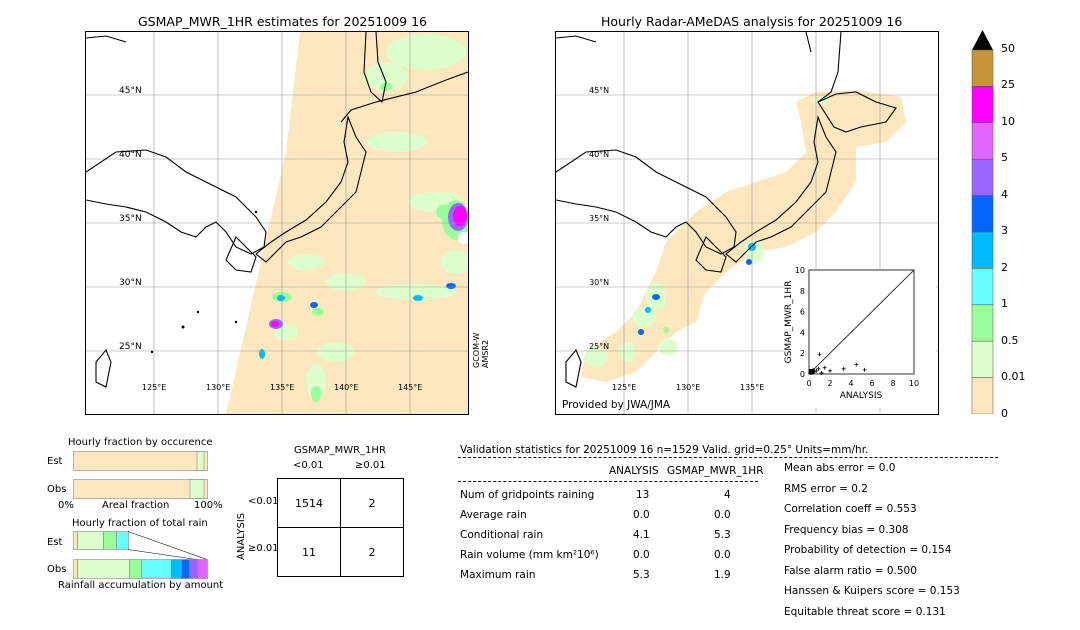 Image resolution: width=1080 pixels, height=630 pixels. I want to click on fraction-total-title: Hourly fraction of total rain, so click(140, 523).